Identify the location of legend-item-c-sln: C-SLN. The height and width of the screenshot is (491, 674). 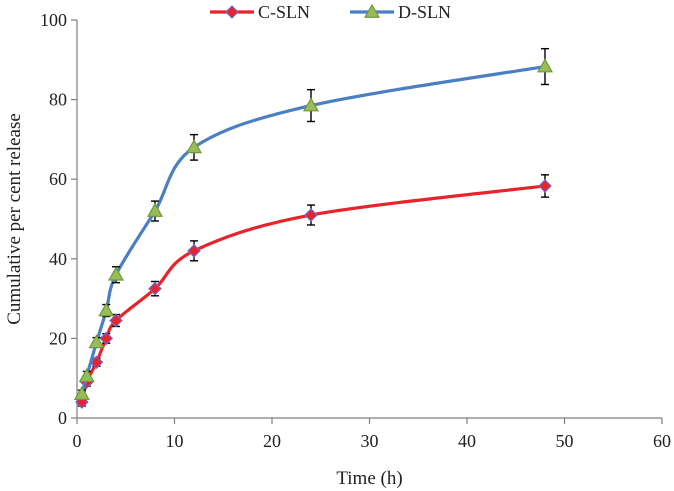
(260, 12).